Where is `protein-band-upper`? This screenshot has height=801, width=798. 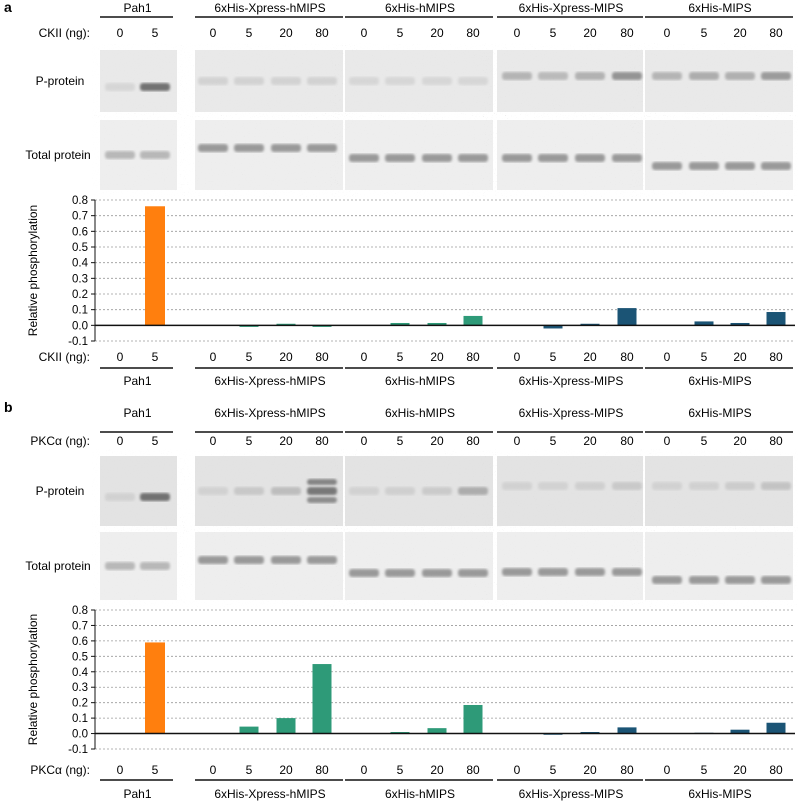 protein-band-upper is located at coordinates (322, 482).